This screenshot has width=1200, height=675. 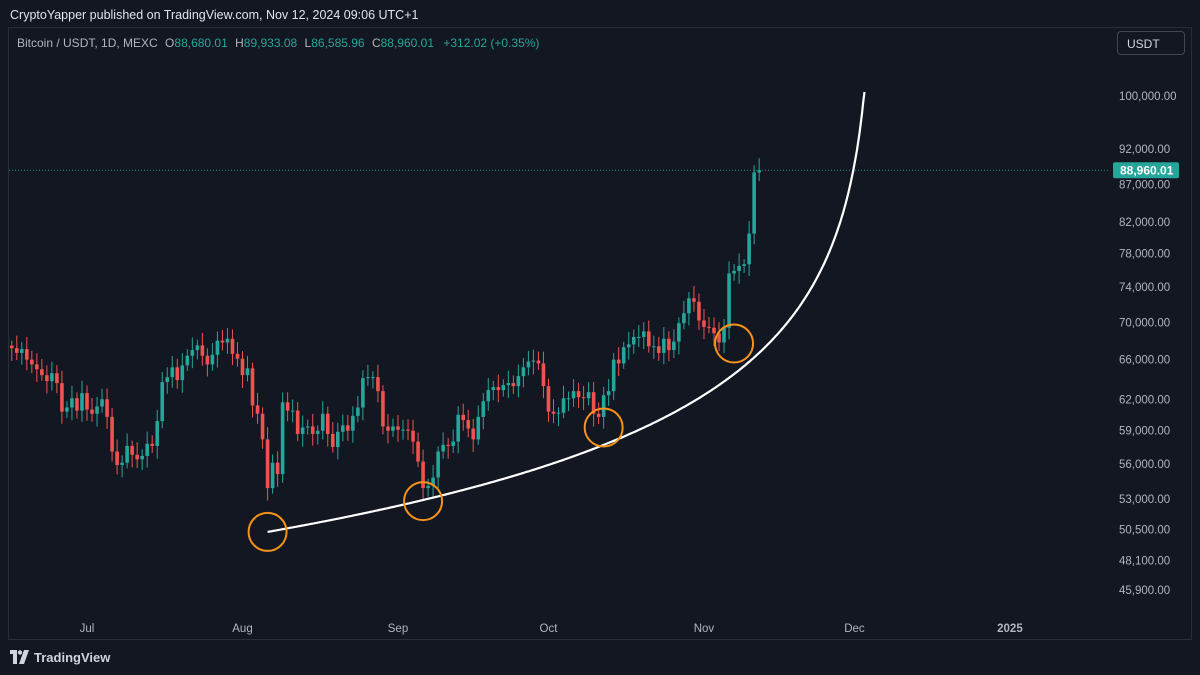 I want to click on last-price-tag, so click(x=1146, y=170).